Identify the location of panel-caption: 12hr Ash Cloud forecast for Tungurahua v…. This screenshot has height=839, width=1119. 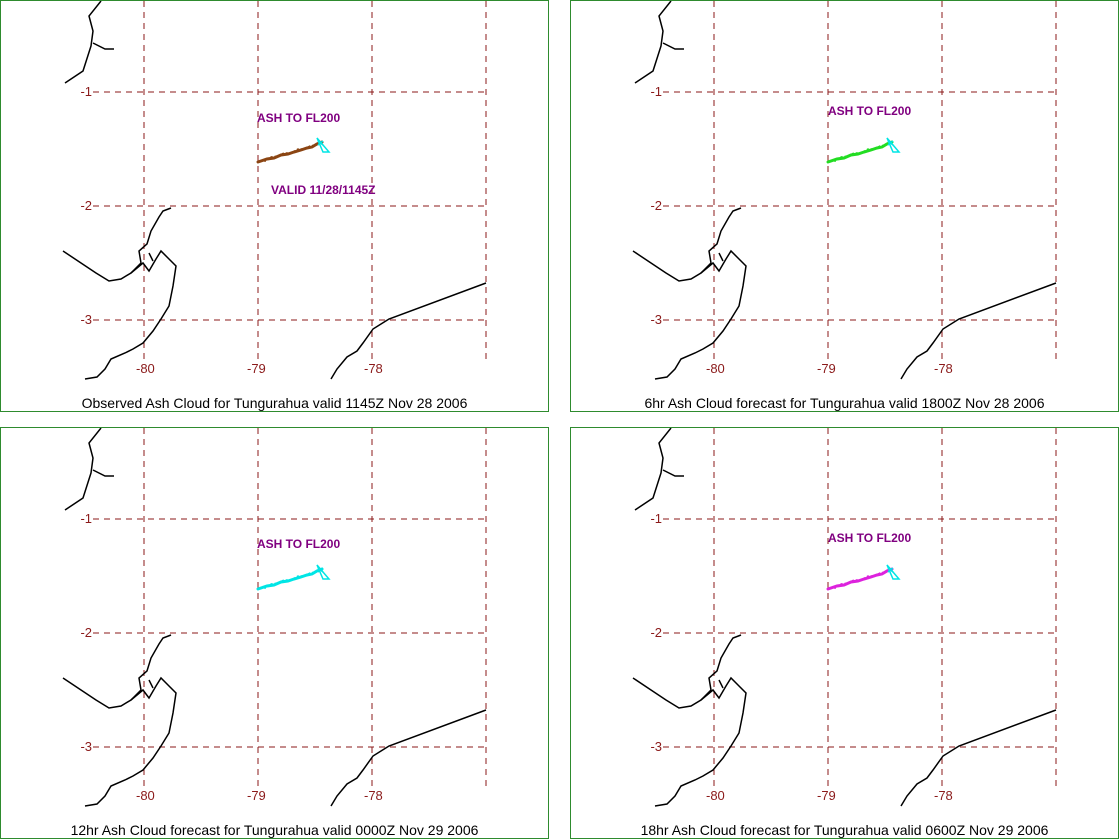
(274, 830).